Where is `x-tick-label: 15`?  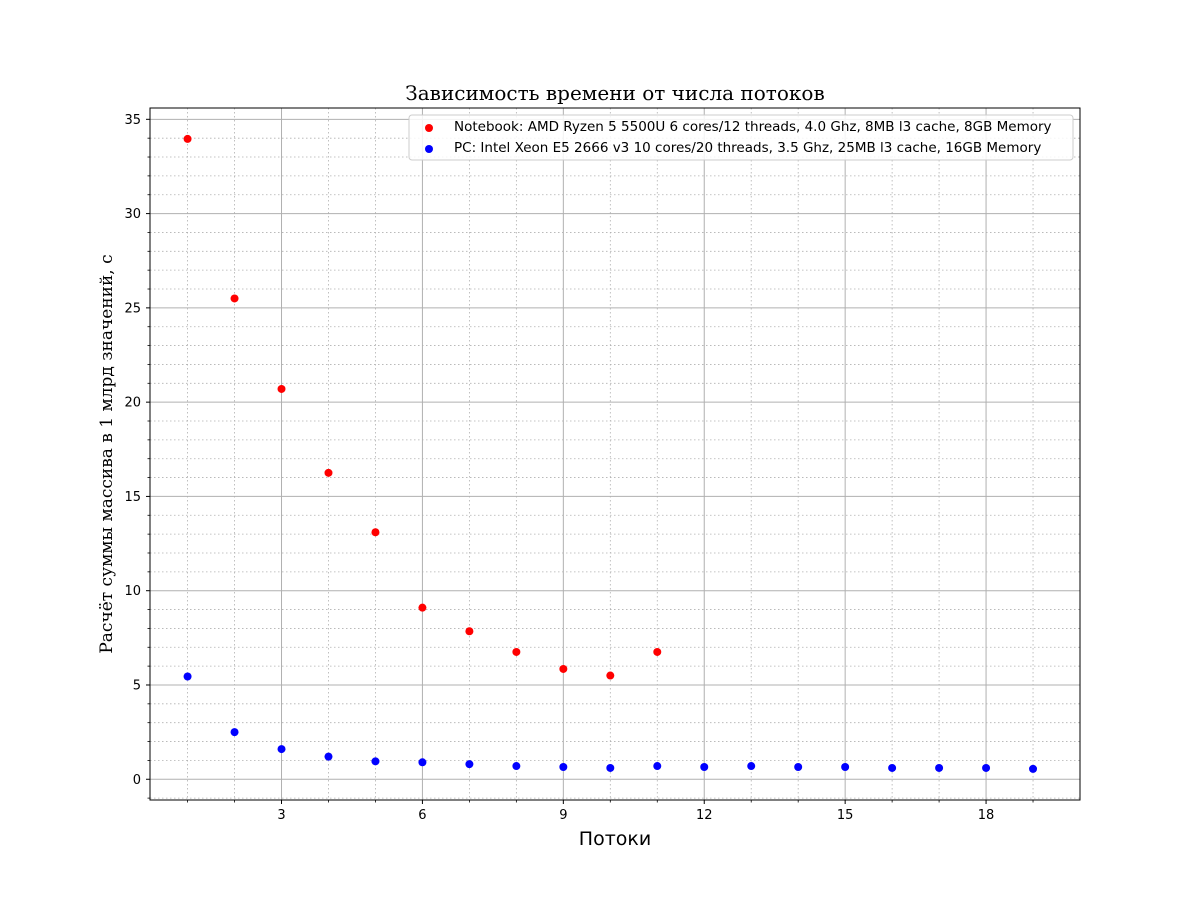 x-tick-label: 15 is located at coordinates (845, 815).